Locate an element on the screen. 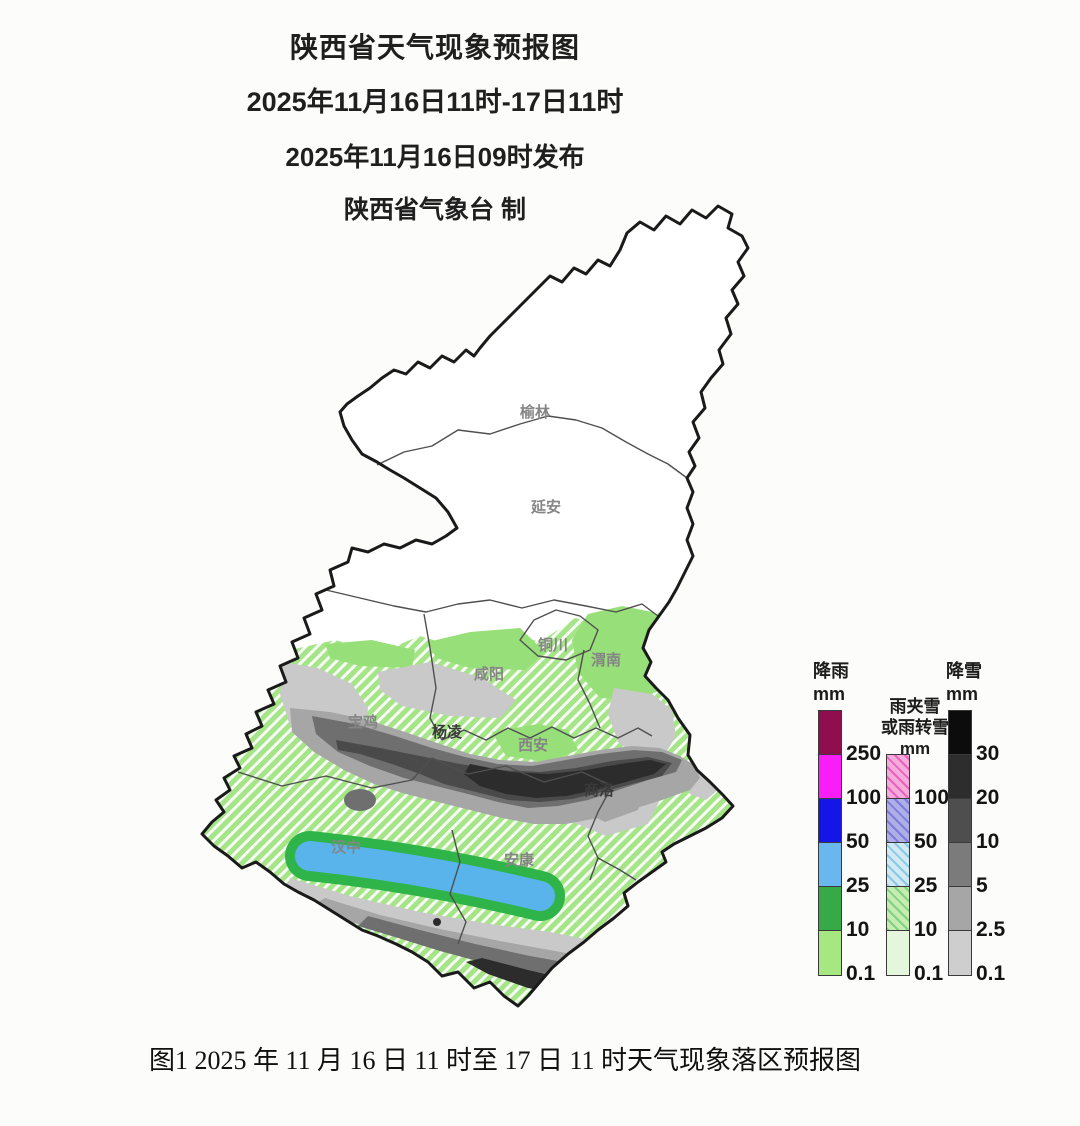  legend-sleet-tick: 25 is located at coordinates (926, 885).